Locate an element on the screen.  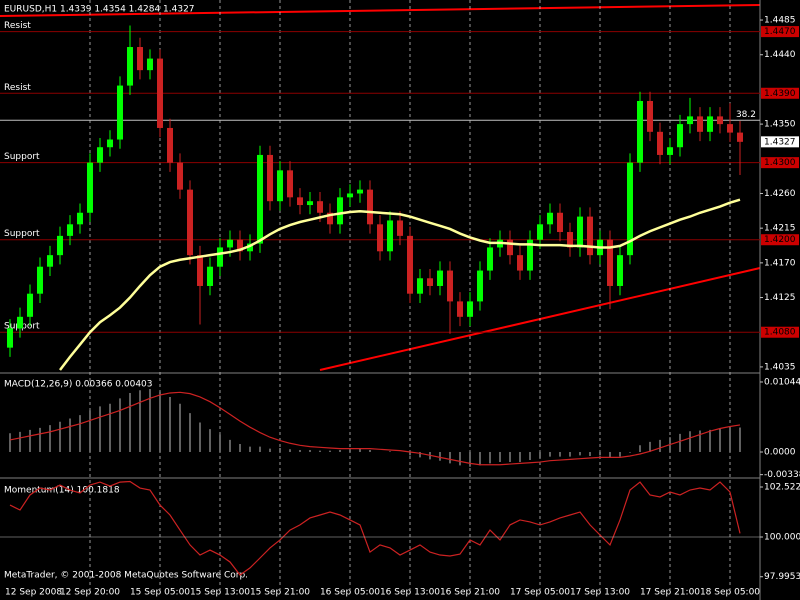
main-title: EURUSD,H1 1.4339 1.4354 1.4284 1.4327 is located at coordinates (99, 10).